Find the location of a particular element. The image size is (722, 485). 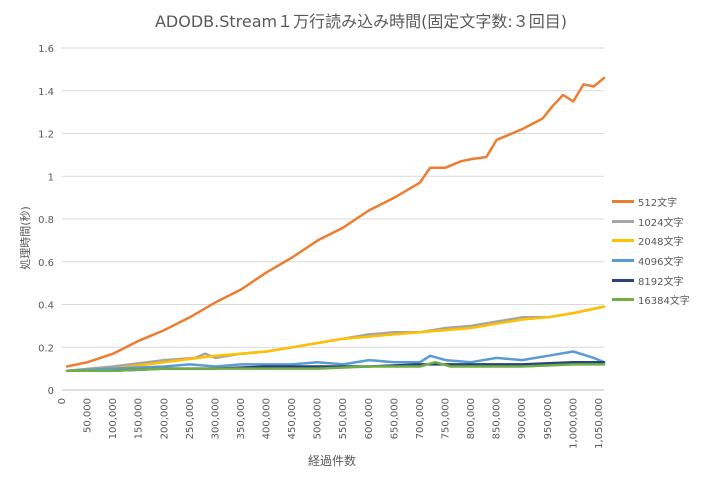

legend-item: 4096文字 is located at coordinates (667, 261).